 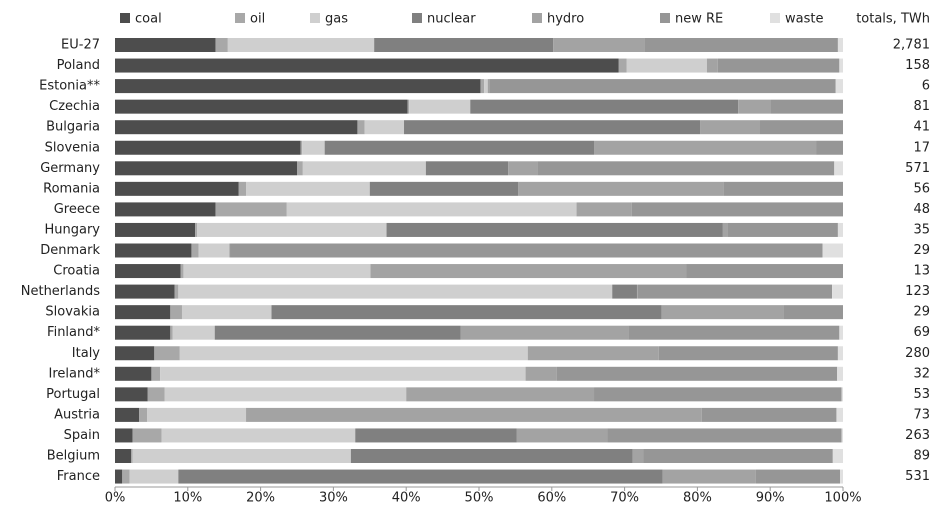 What do you see at coordinates (921, 456) in the screenshot?
I see `total-label: 89` at bounding box center [921, 456].